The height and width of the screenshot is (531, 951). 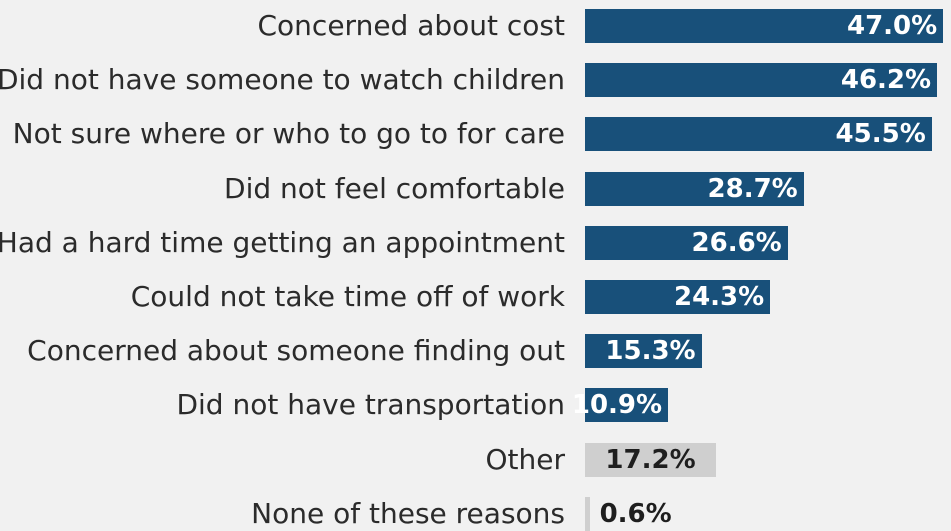 What do you see at coordinates (370, 405) in the screenshot?
I see `category-label-did-not-have-transportation: Did not have transportation` at bounding box center [370, 405].